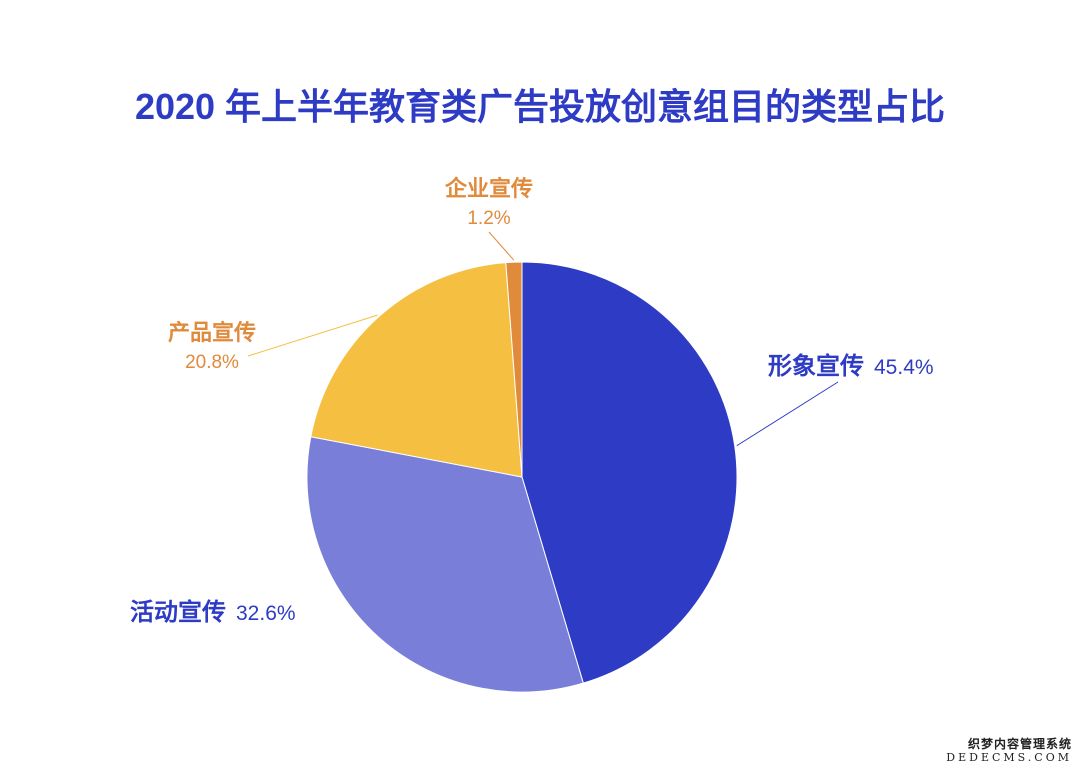 The width and height of the screenshot is (1080, 769). Describe the element at coordinates (816, 366) in the screenshot. I see `slice-name-1: 形象宣传` at that location.